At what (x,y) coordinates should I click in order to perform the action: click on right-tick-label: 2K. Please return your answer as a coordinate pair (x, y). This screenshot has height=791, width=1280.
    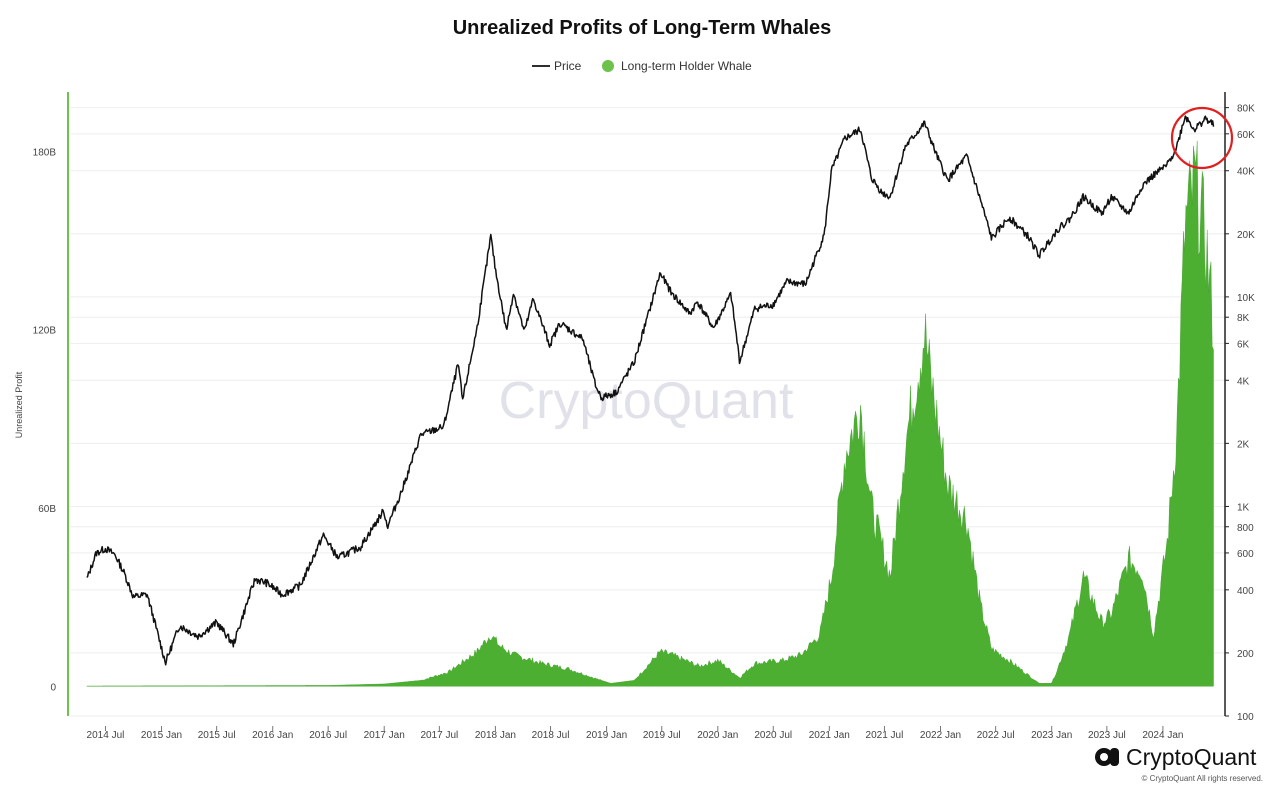
    Looking at the image, I should click on (1243, 444).